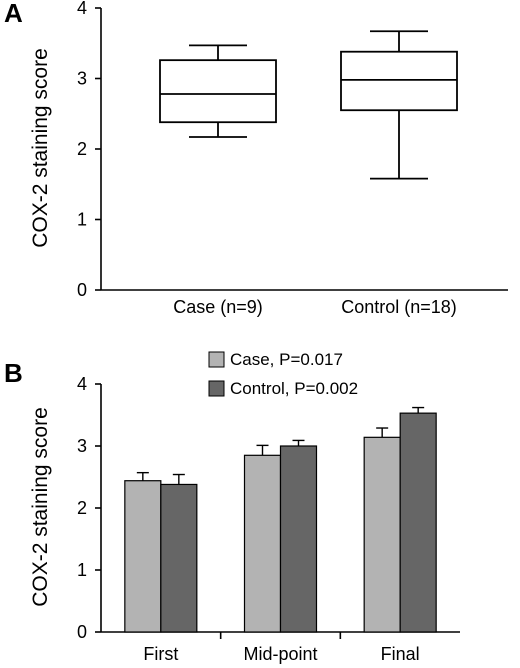 The image size is (520, 668). Describe the element at coordinates (82, 570) in the screenshot. I see `panel-b-y-tick-label: 1` at that location.